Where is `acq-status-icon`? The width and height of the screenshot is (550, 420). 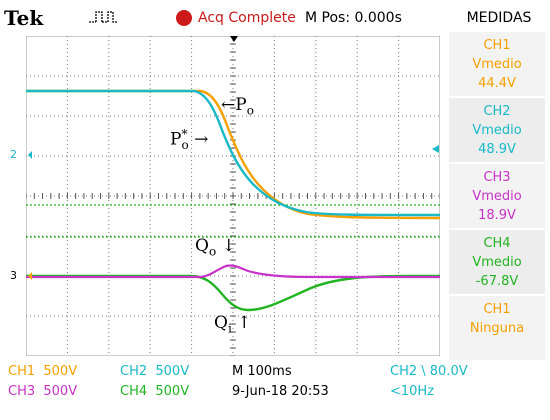
acq-status-icon is located at coordinates (184, 18).